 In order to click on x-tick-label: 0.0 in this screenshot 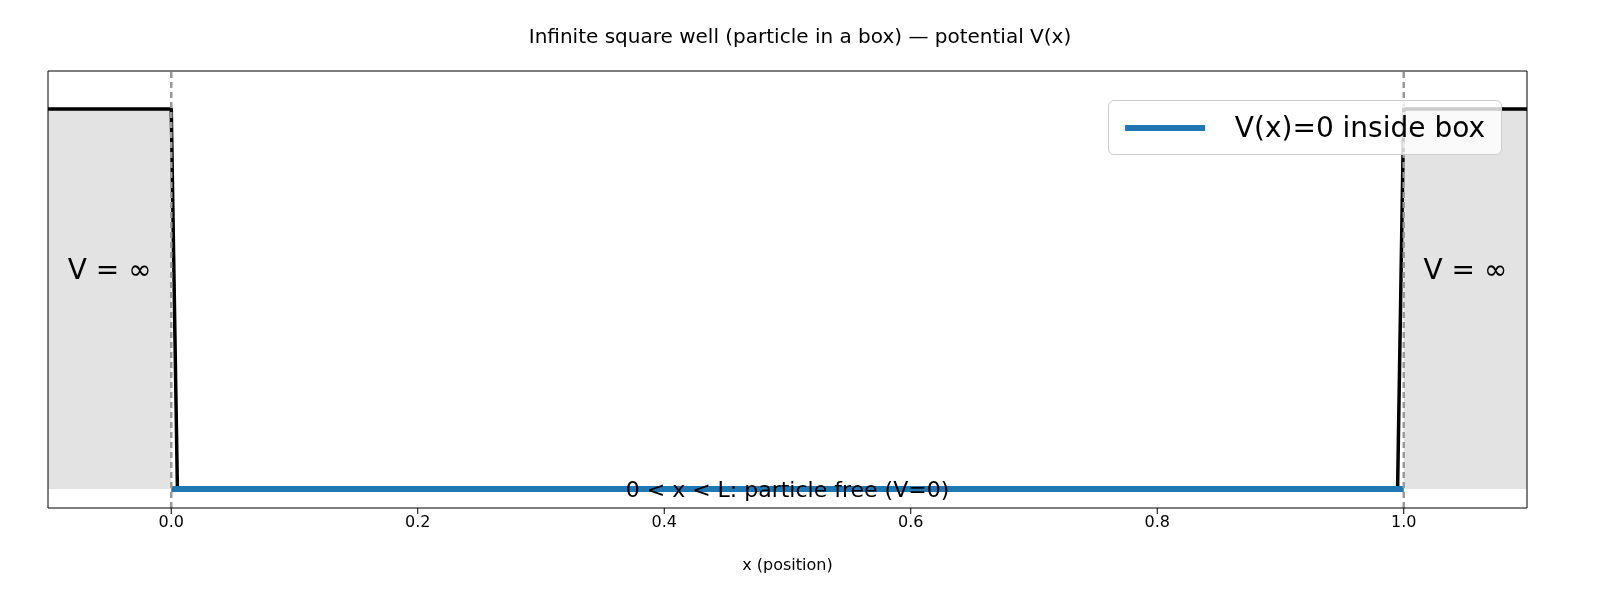, I will do `click(171, 522)`.